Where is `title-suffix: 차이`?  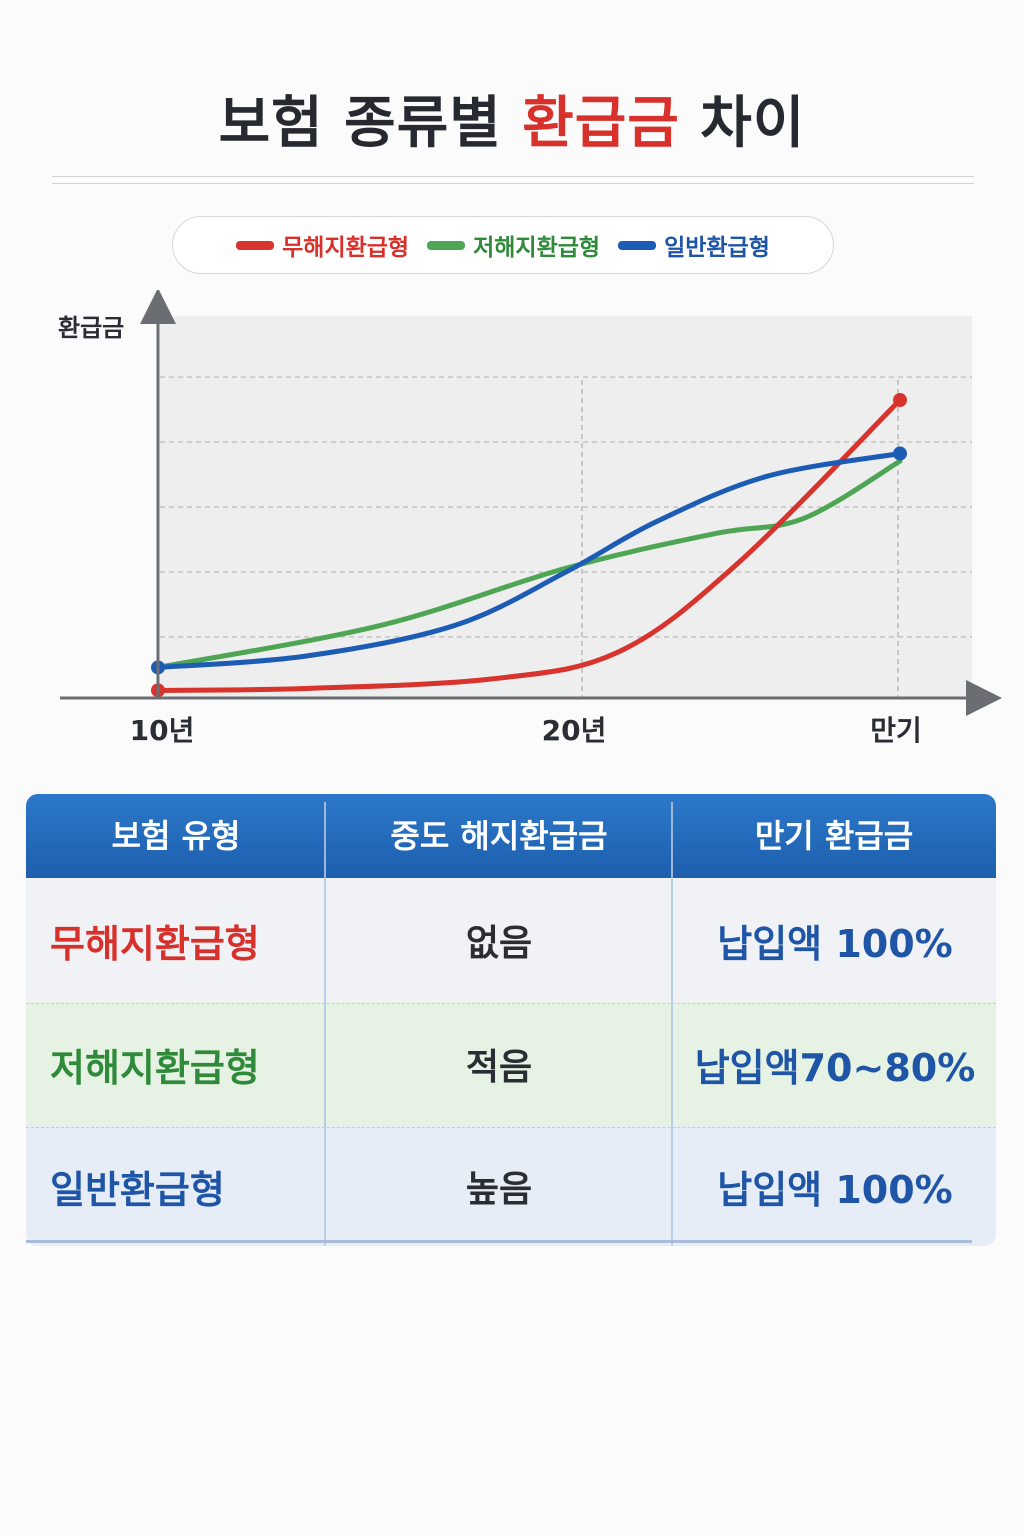 title-suffix: 차이 is located at coordinates (742, 123).